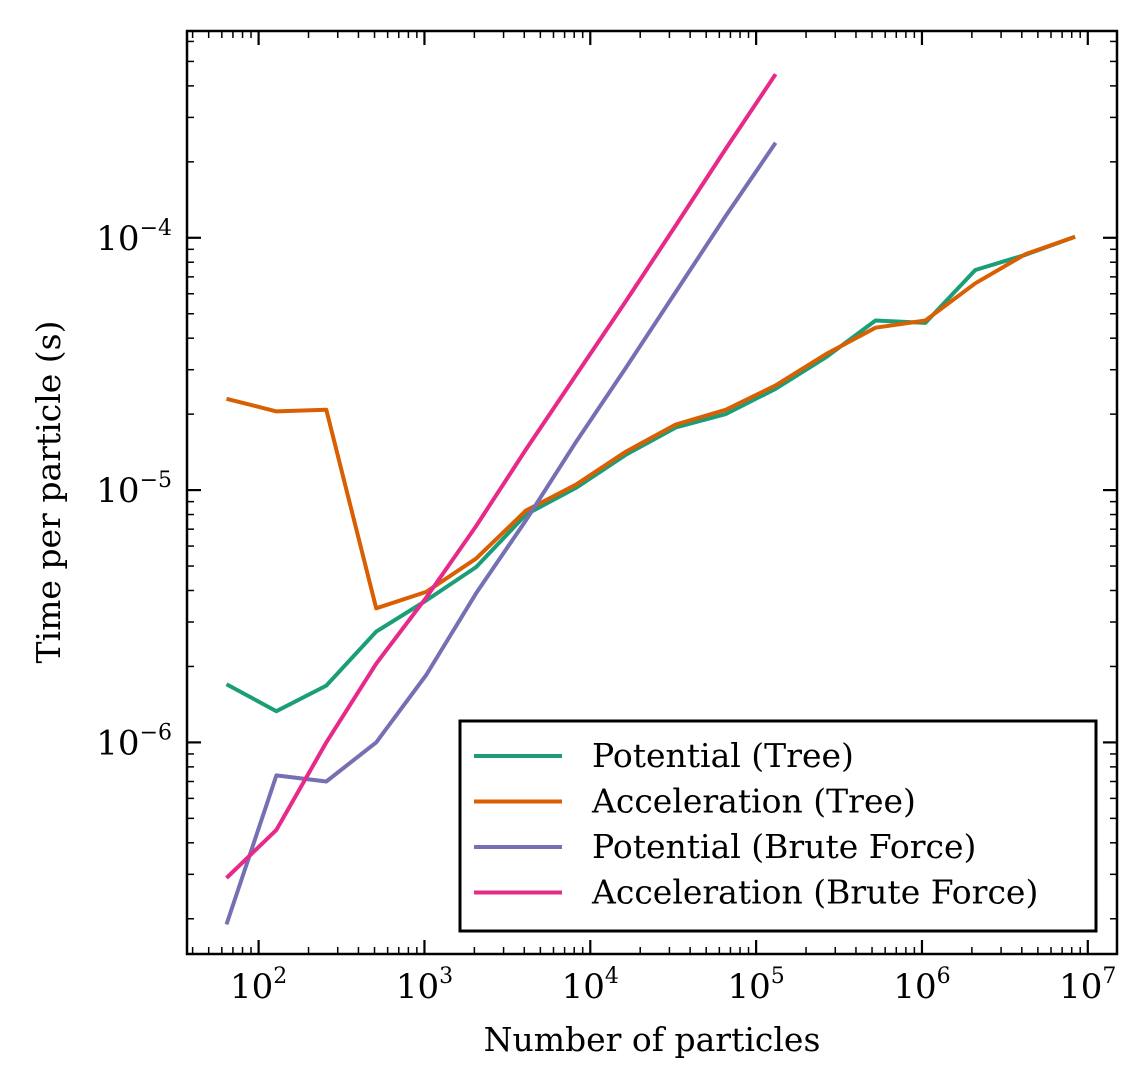 The height and width of the screenshot is (1089, 1146). I want to click on x-tick-label: 106, so click(921, 985).